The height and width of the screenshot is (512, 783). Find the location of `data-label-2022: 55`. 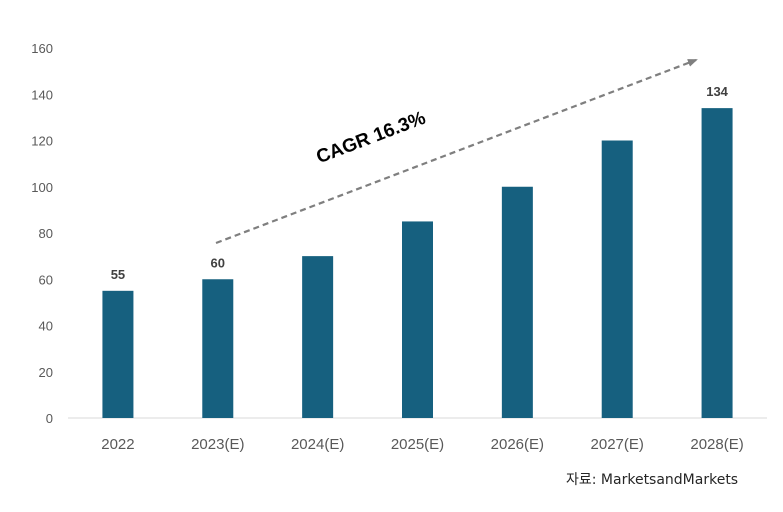

data-label-2022: 55 is located at coordinates (118, 274).